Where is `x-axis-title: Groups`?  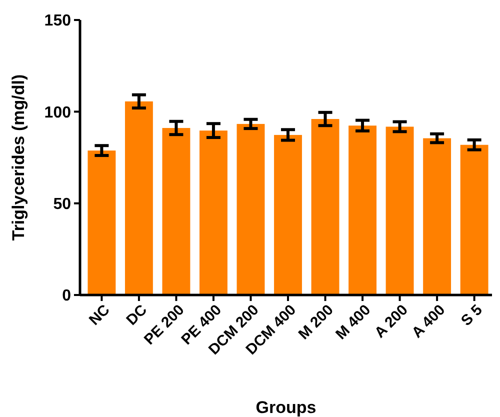 x-axis-title: Groups is located at coordinates (286, 407).